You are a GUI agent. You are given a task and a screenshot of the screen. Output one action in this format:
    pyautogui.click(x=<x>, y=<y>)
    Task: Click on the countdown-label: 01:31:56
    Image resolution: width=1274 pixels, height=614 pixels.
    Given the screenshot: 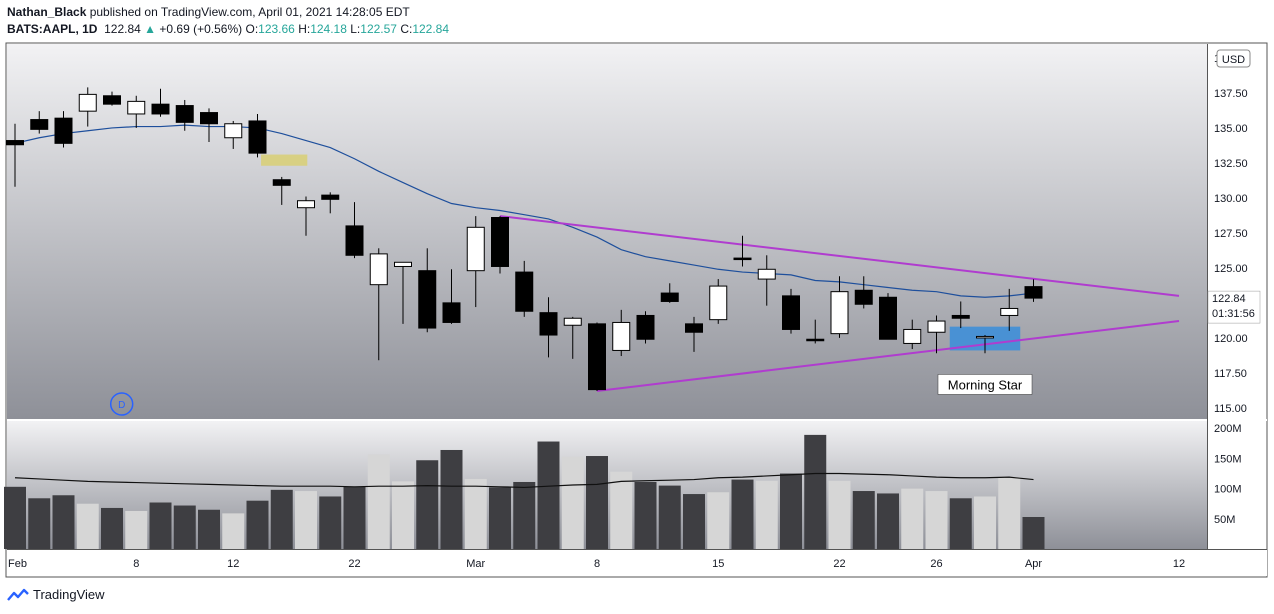 What is the action you would take?
    pyautogui.click(x=1233, y=314)
    